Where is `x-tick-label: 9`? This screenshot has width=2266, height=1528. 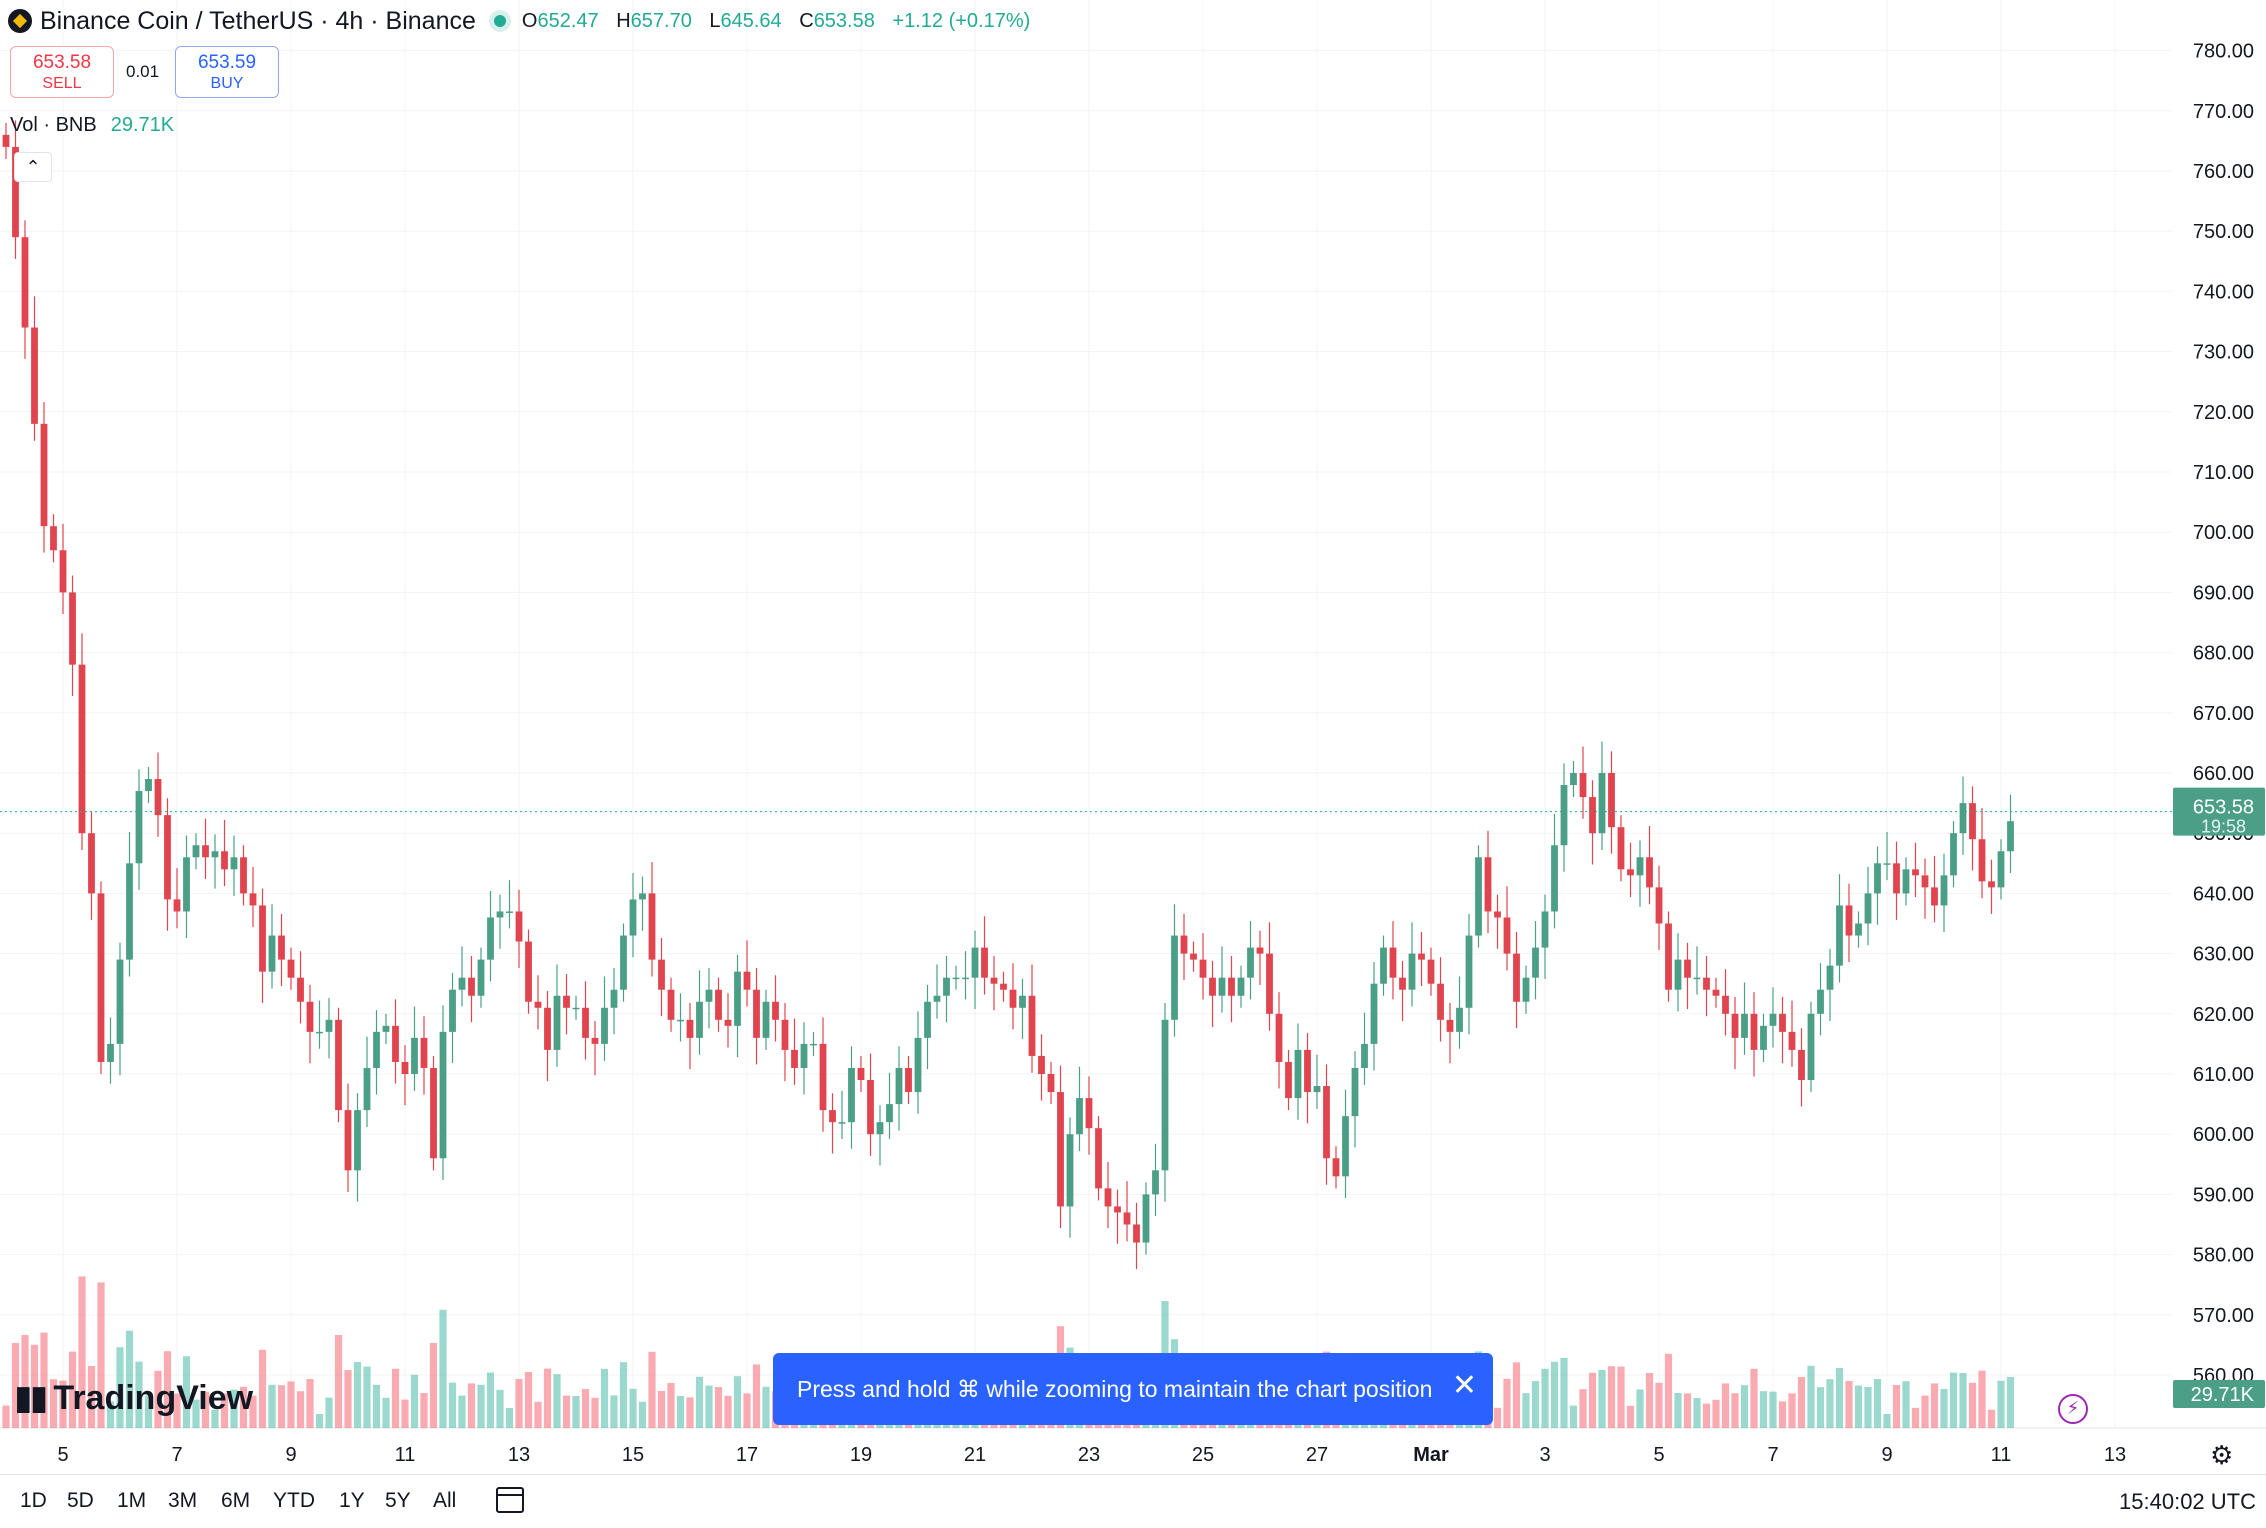
x-tick-label: 9 is located at coordinates (290, 1455).